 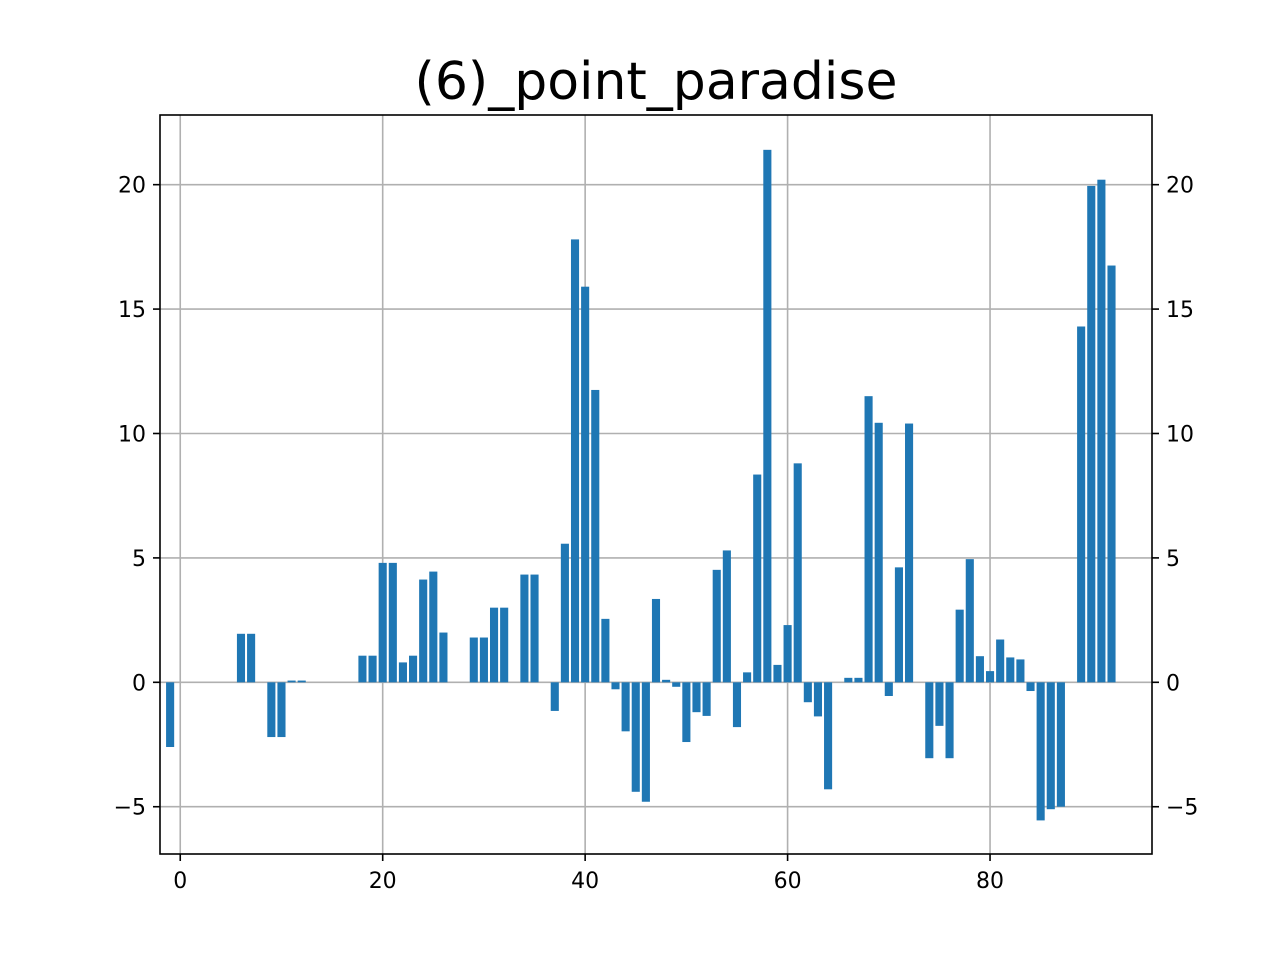 I want to click on y-tick-label-left: 15, so click(x=132, y=310).